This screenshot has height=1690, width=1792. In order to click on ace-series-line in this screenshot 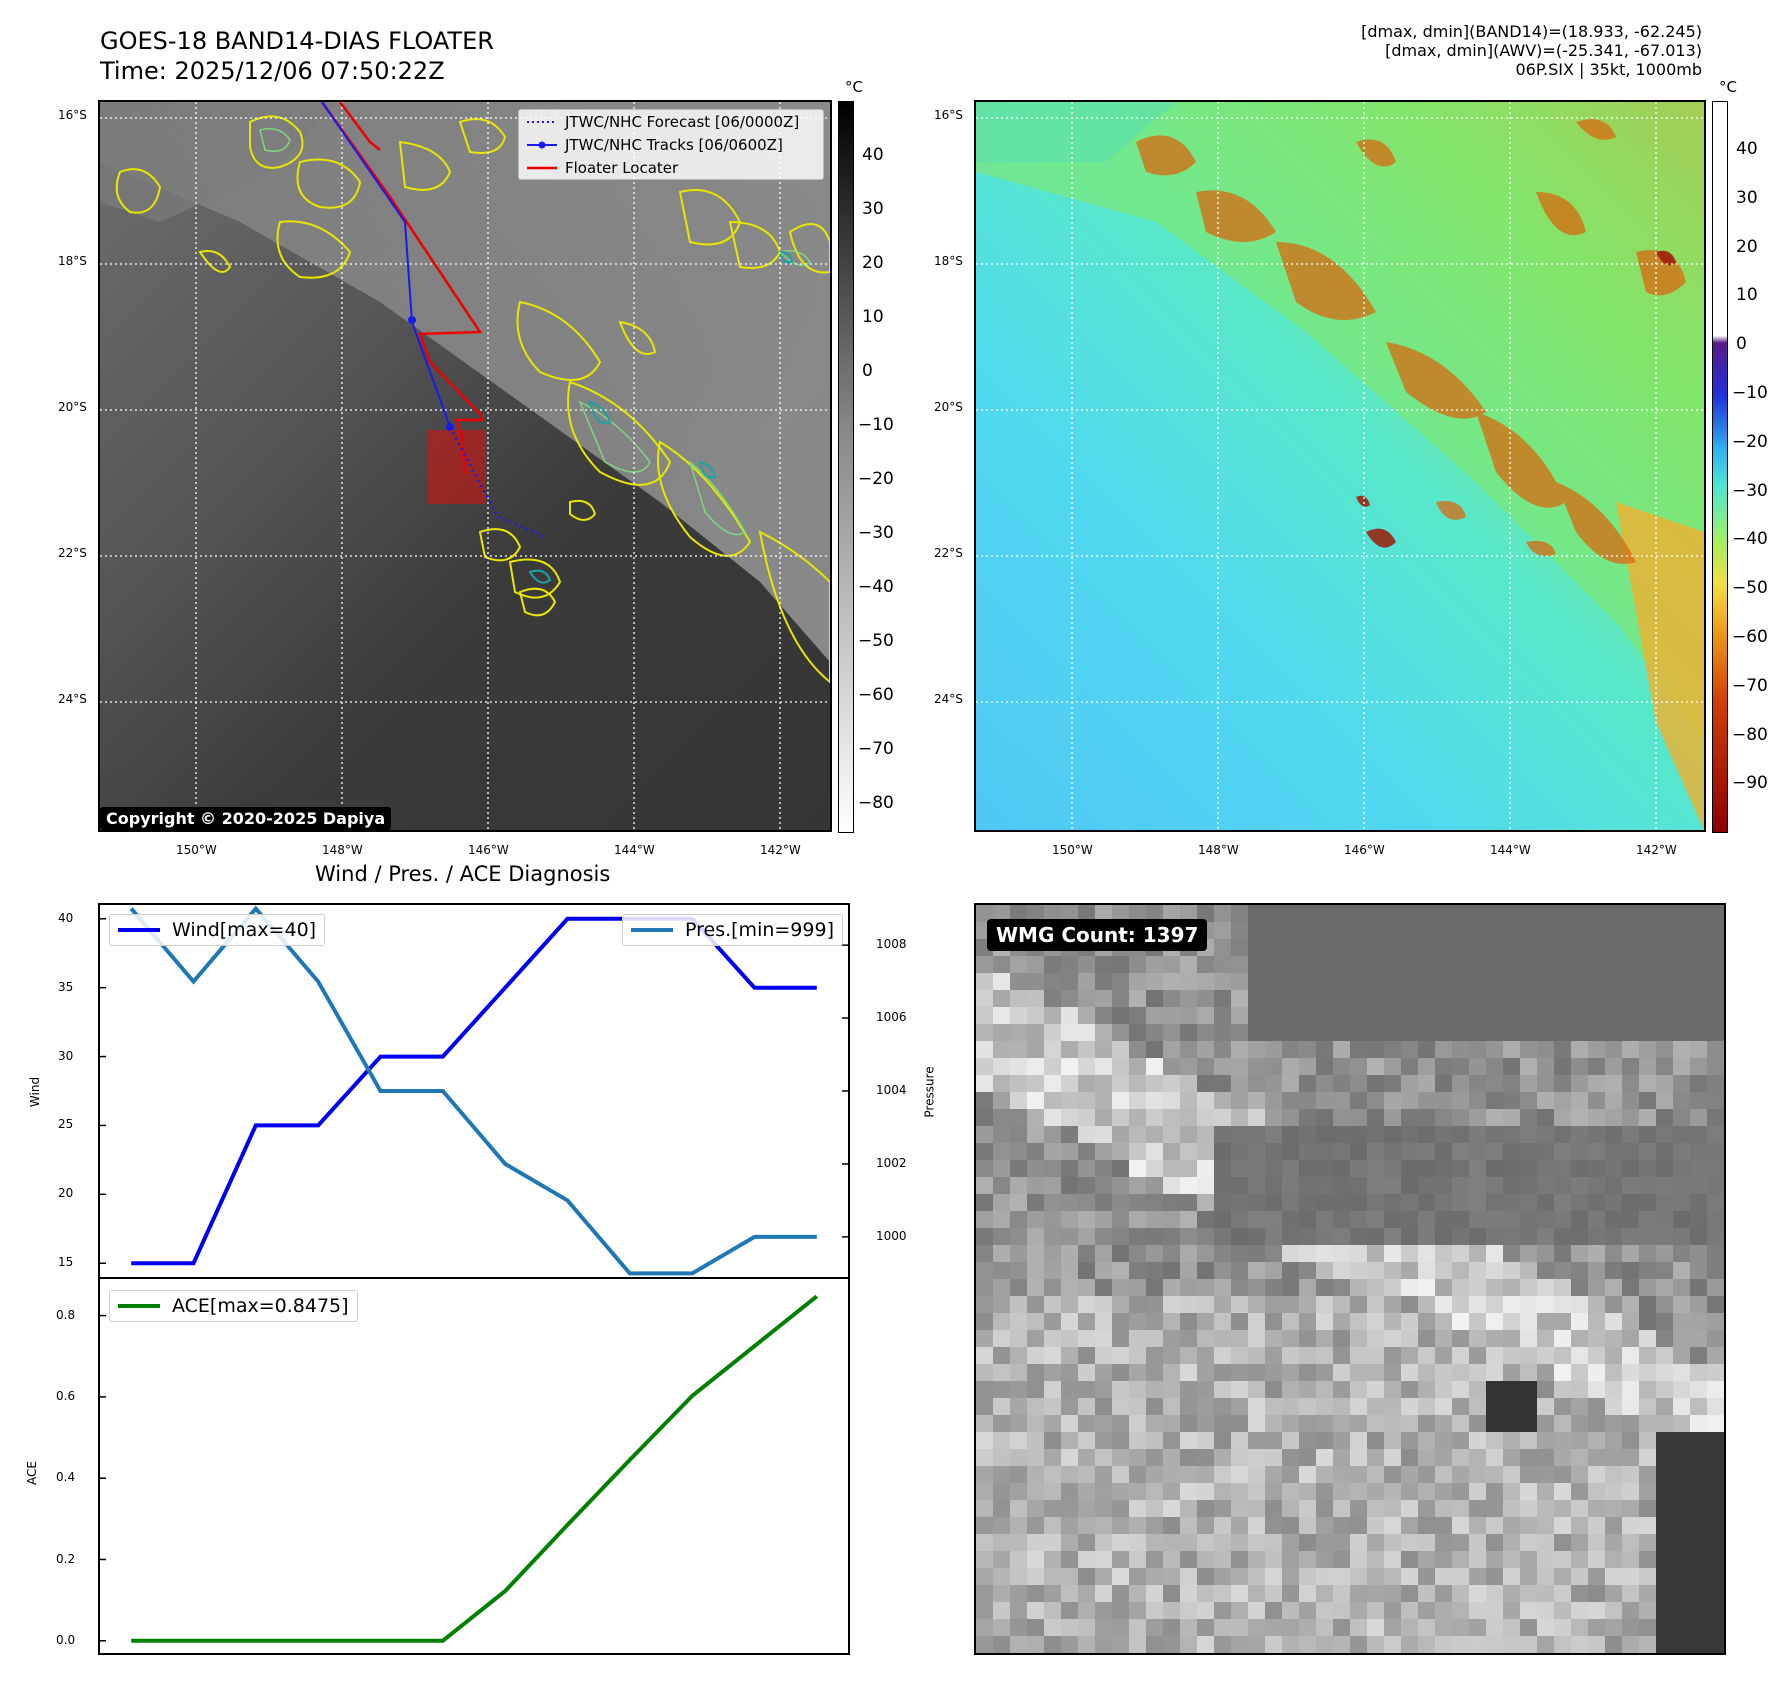, I will do `click(475, 1468)`.